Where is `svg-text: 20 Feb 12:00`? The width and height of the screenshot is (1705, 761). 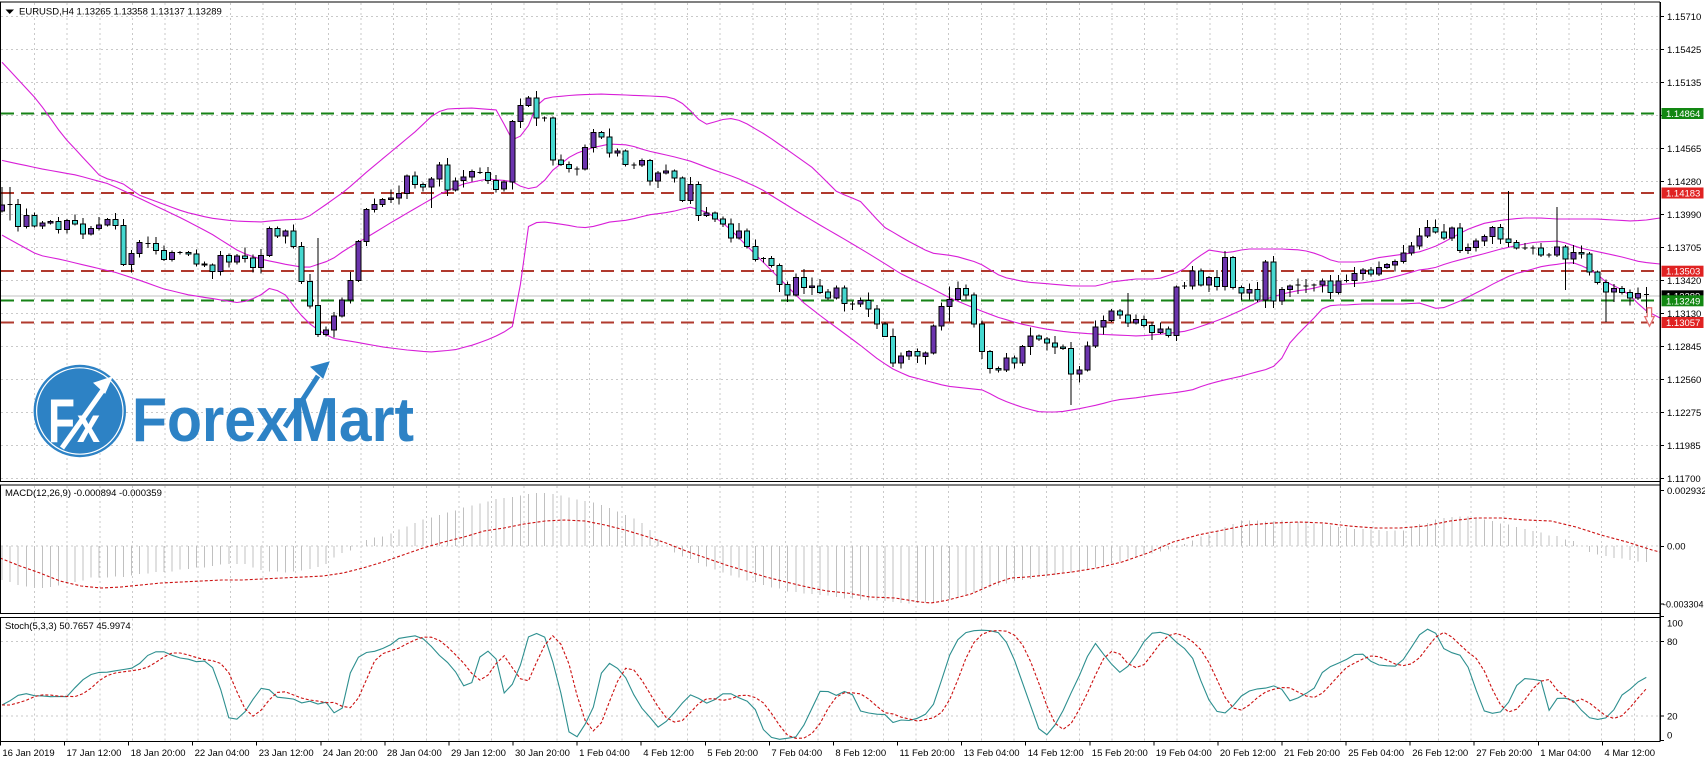 svg-text: 20 Feb 12:00 is located at coordinates (1248, 753).